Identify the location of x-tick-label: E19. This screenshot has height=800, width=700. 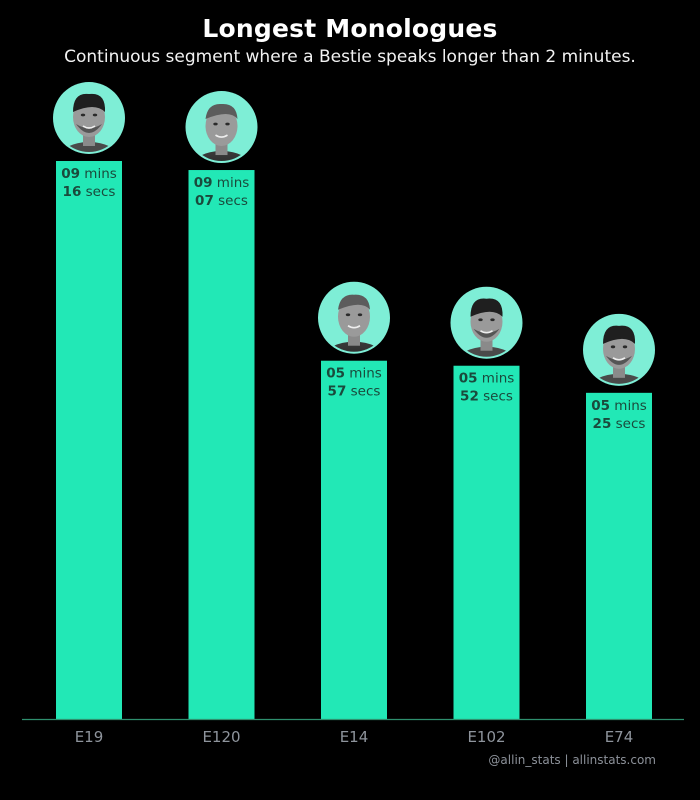
(89, 737).